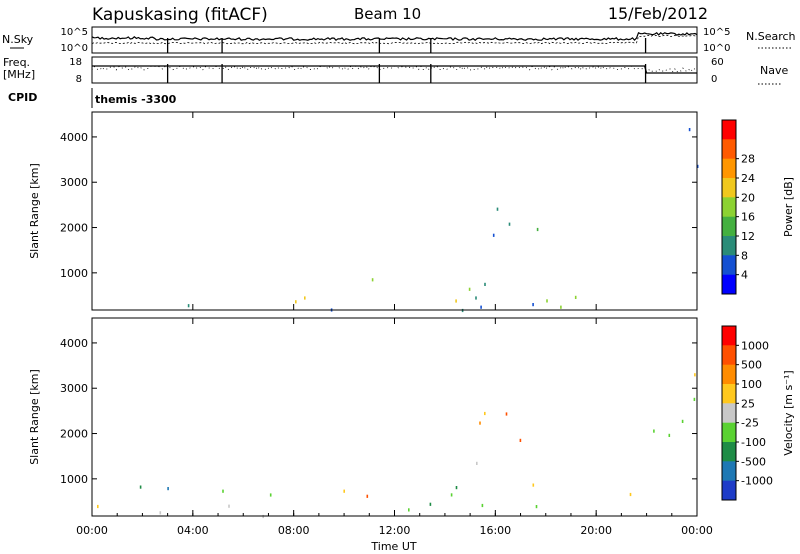  Describe the element at coordinates (18, 39) in the screenshot. I see `nsky-label: N.Sky` at that location.